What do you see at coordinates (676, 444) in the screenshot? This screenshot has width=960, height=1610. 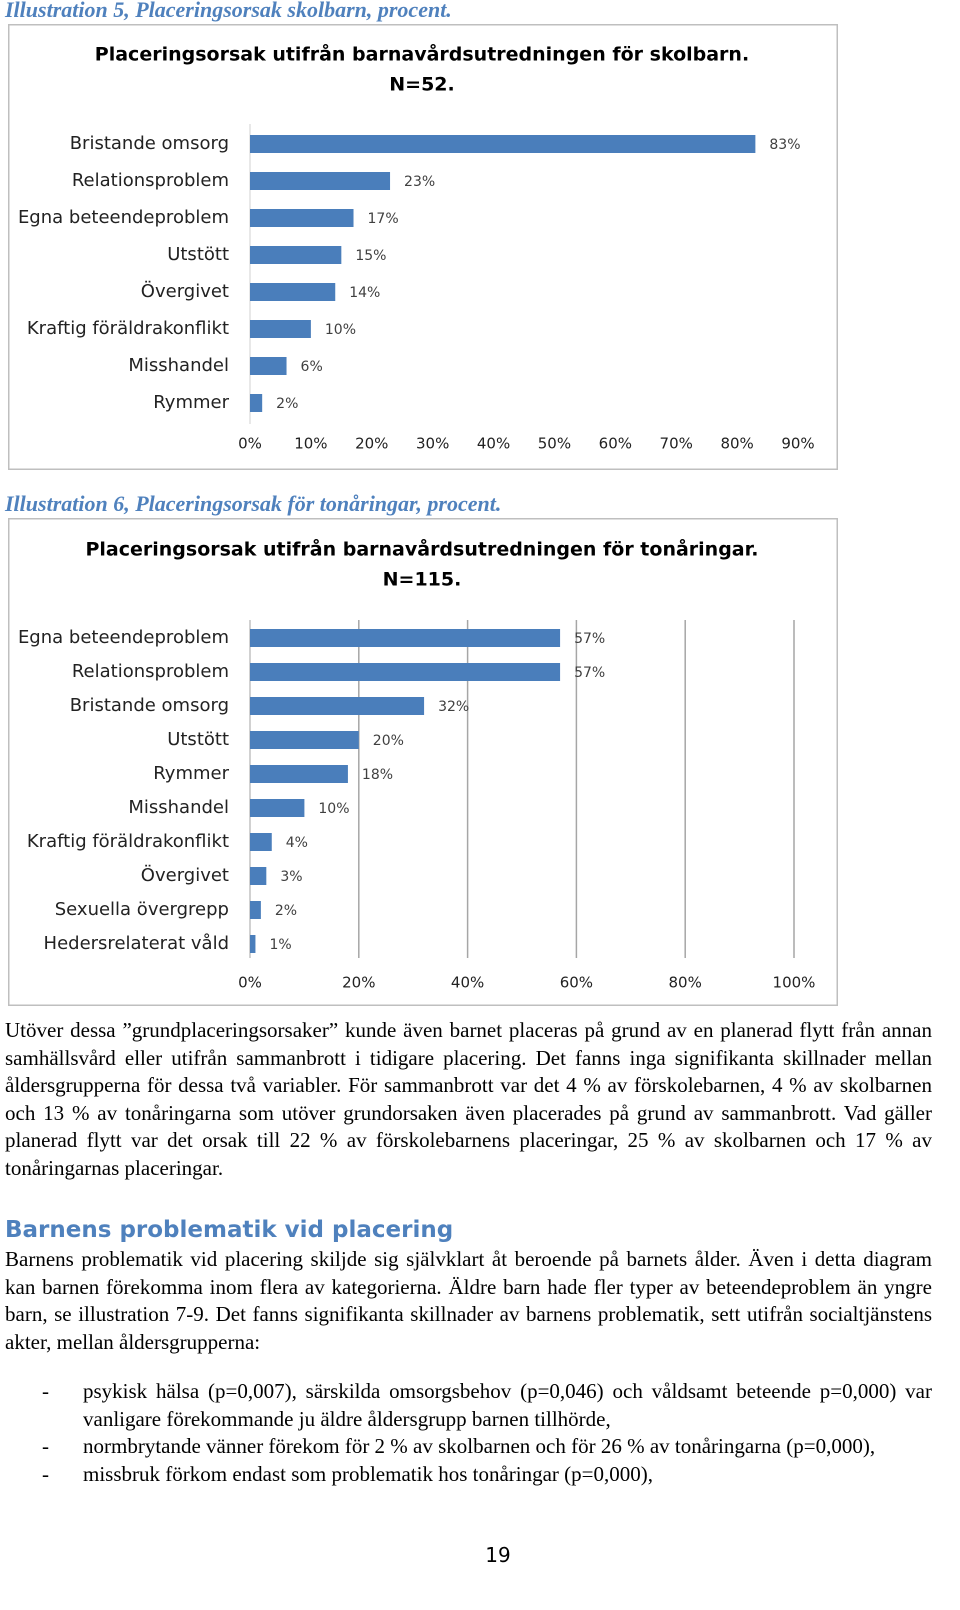 I see `x-tick-label: 70%` at bounding box center [676, 444].